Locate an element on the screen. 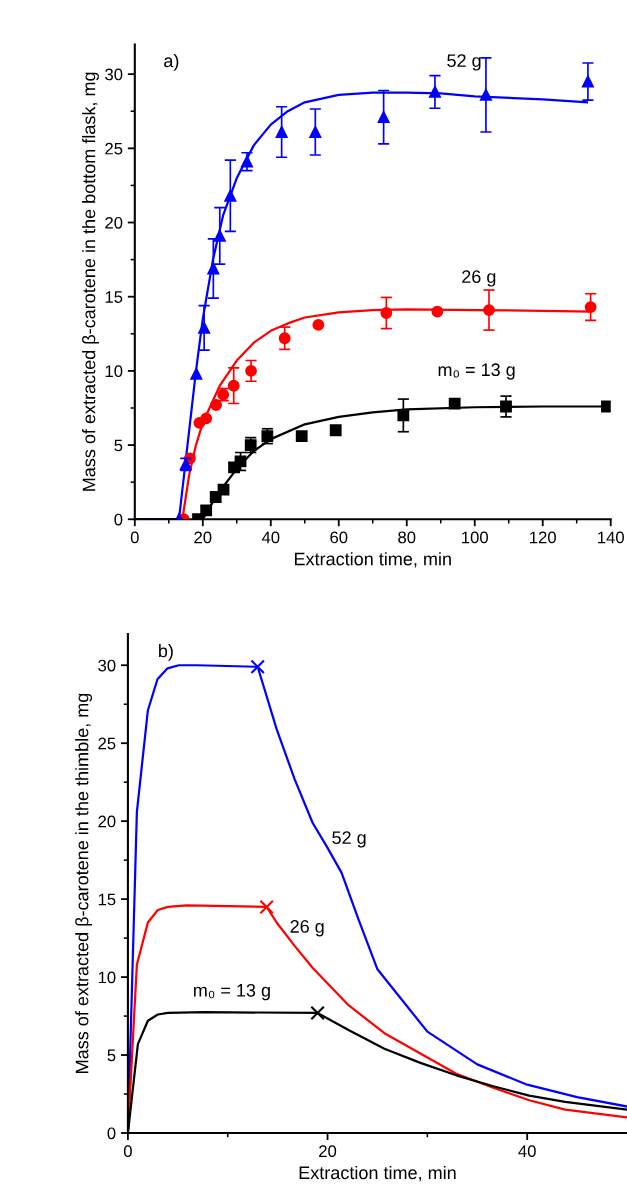 The height and width of the screenshot is (1202, 627). x-tick-label: 80 is located at coordinates (407, 537).